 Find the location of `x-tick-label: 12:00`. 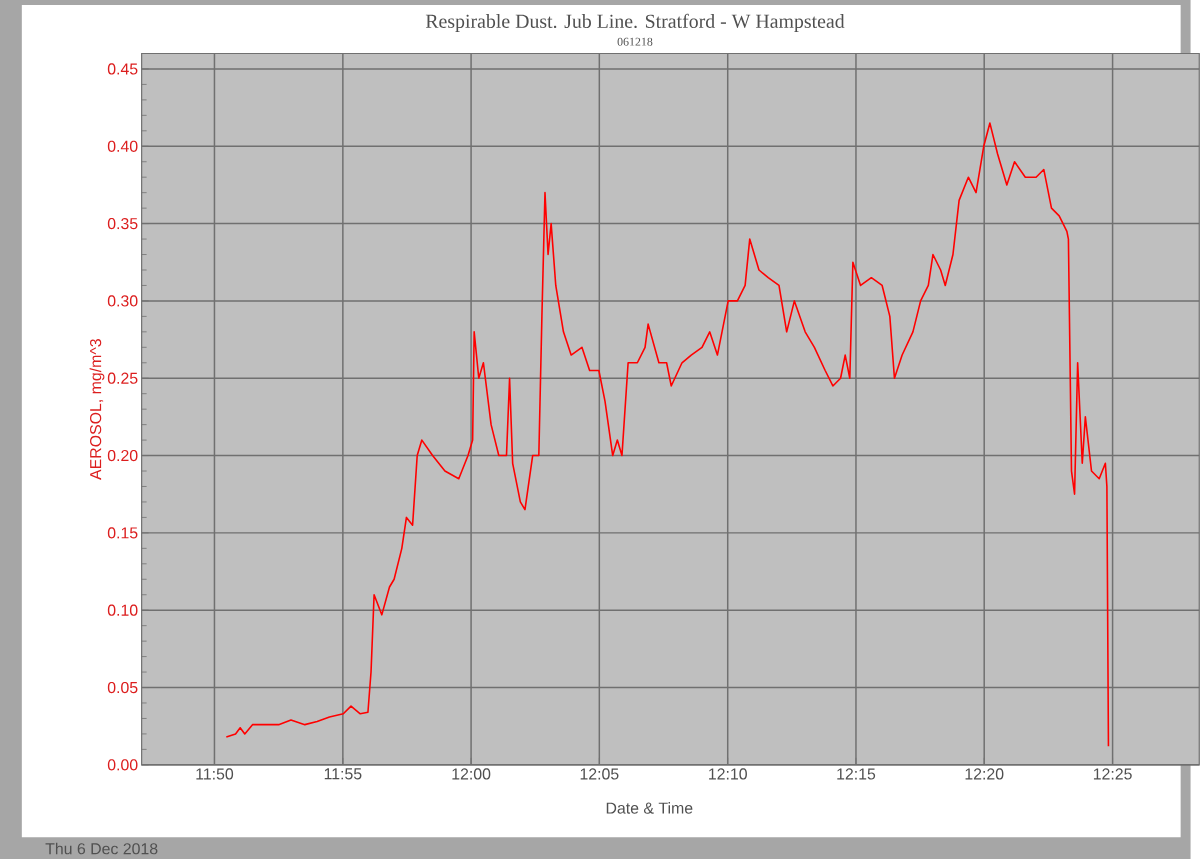

x-tick-label: 12:00 is located at coordinates (471, 774).